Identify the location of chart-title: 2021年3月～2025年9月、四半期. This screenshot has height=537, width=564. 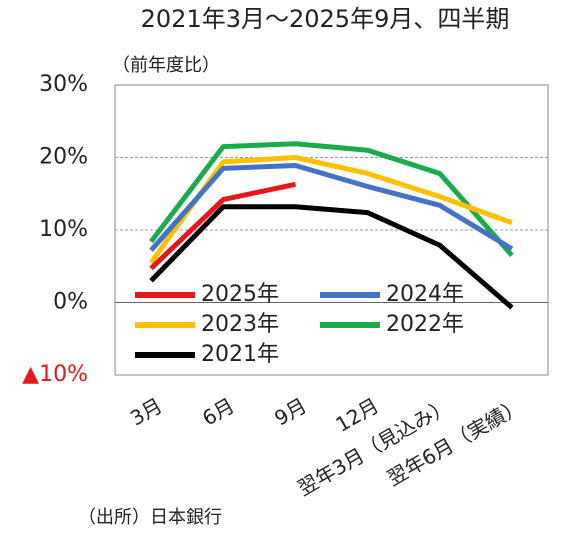
(325, 19).